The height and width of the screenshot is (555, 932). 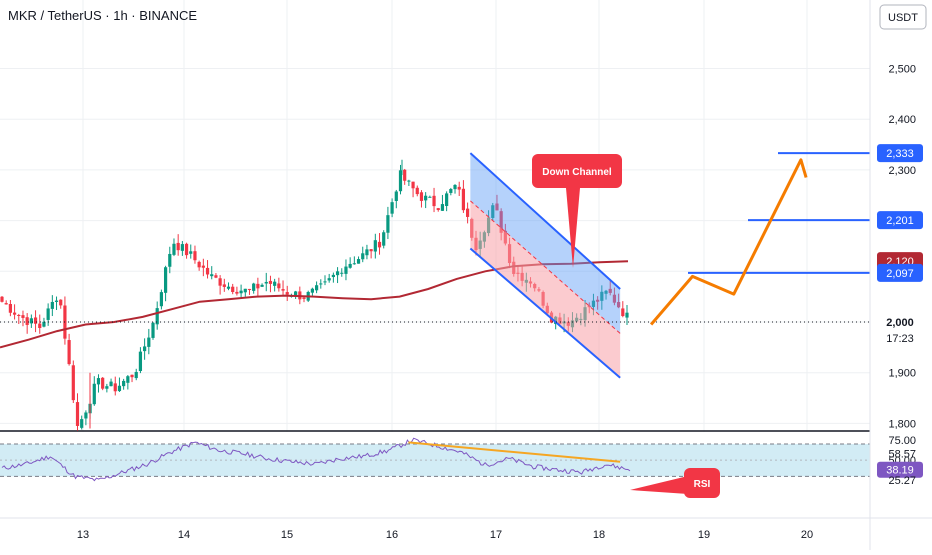 What do you see at coordinates (599, 535) in the screenshot?
I see `time-tick-label: 18` at bounding box center [599, 535].